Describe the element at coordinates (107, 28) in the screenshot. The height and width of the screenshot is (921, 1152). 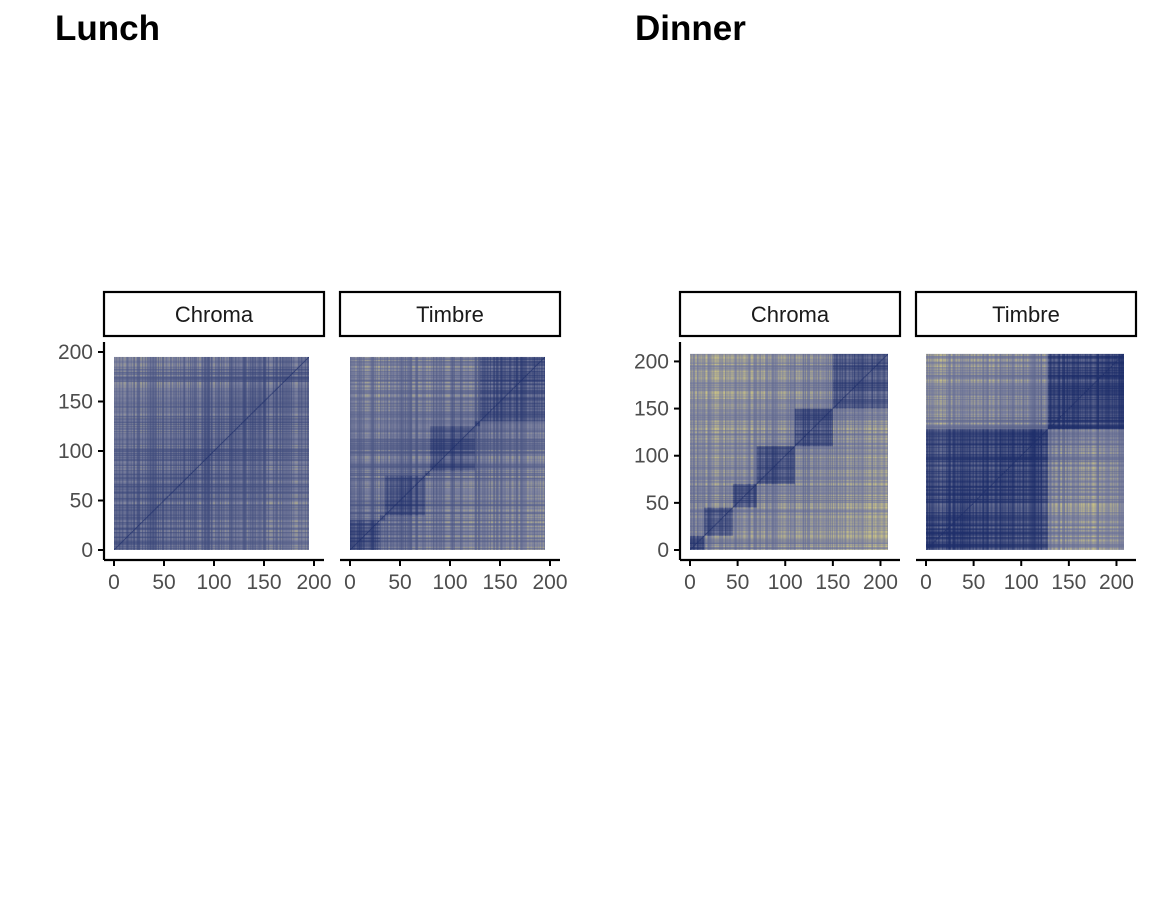
I see `chart-title: Lunch` at that location.